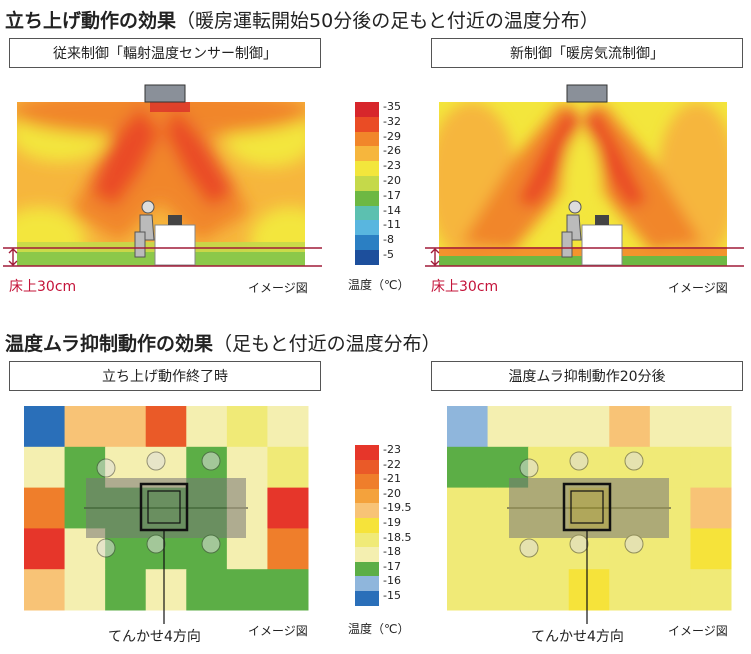  I want to click on legend-tick-label: -19.5, so click(397, 508).